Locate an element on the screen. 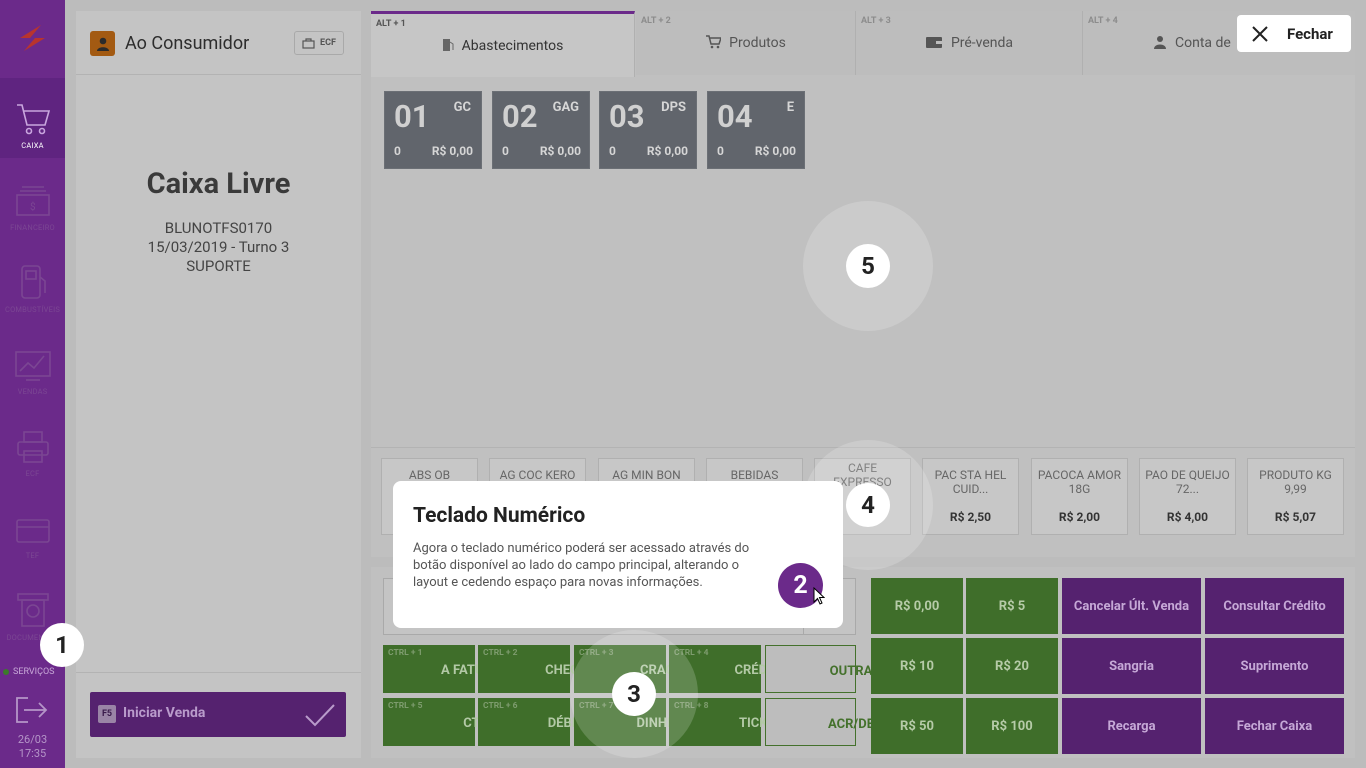  tab-label-wrap: Produtos is located at coordinates (745, 43).